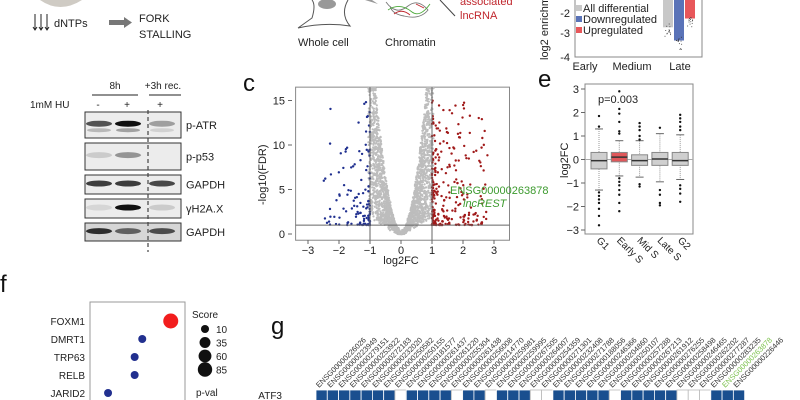 This screenshot has height=400, width=800. I want to click on panel-label-e: e, so click(544, 79).